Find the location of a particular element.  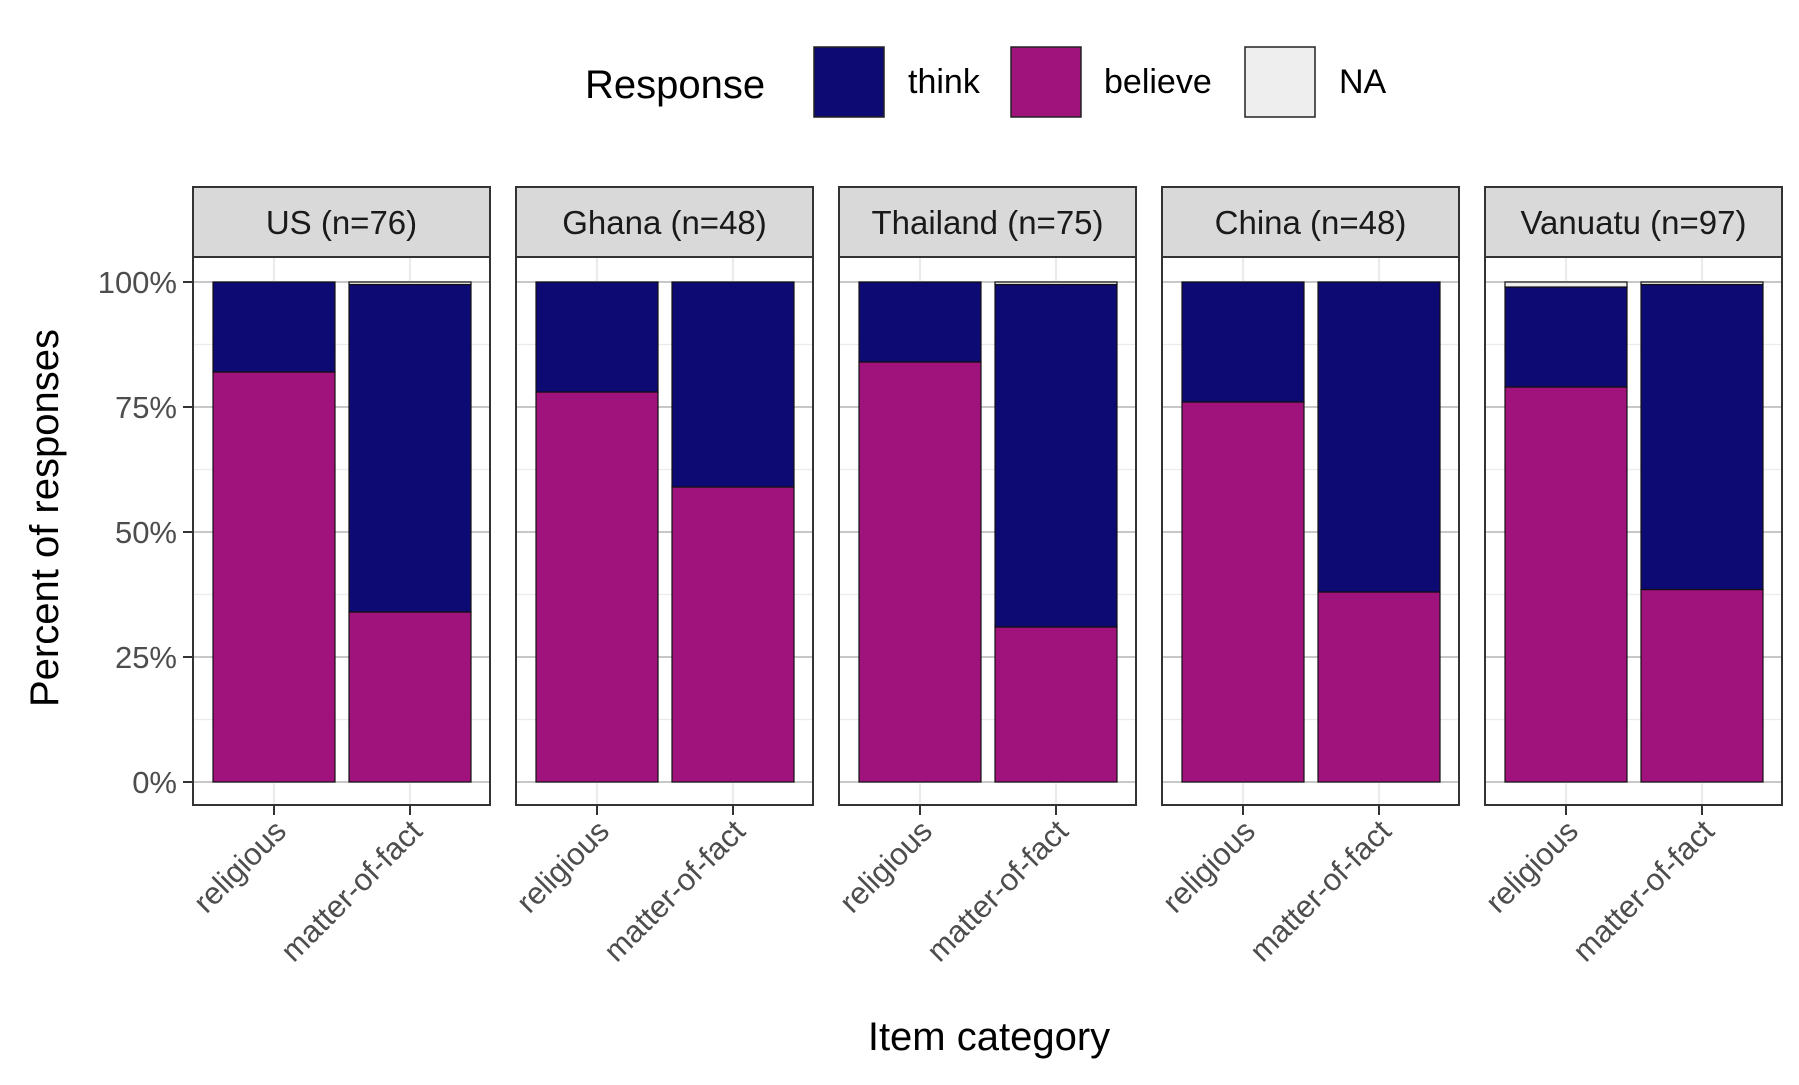

y-tick-label: 0% is located at coordinates (154, 782).